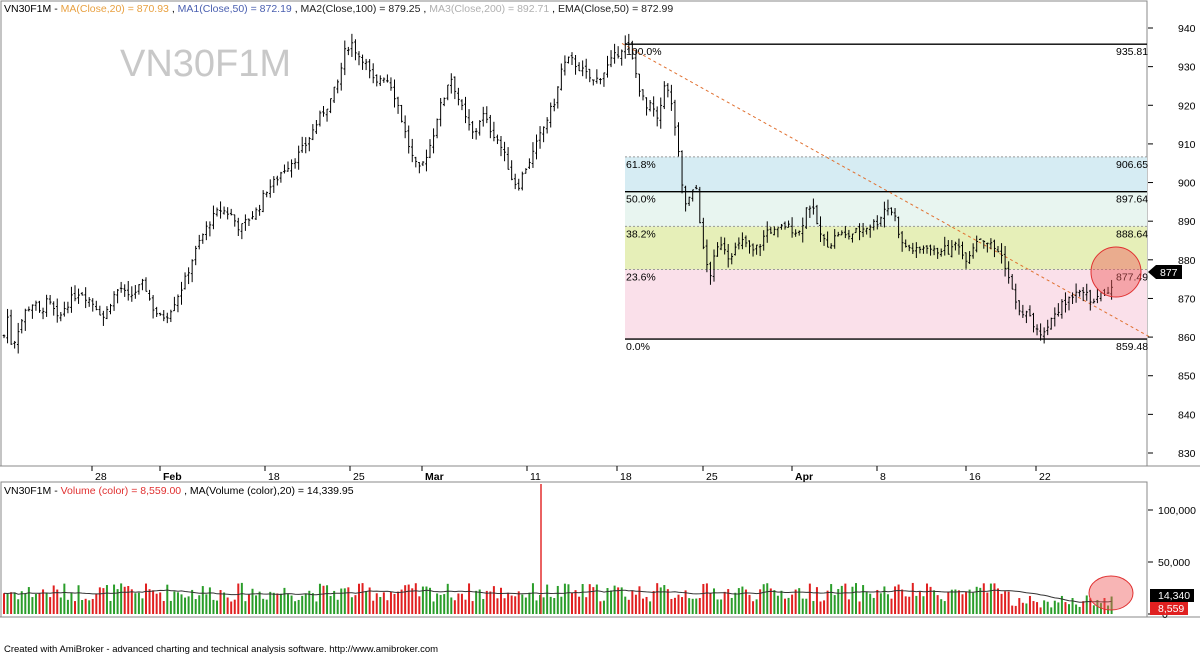 The image size is (1200, 655). I want to click on volume-symbol: VN30F1M, so click(27, 491).